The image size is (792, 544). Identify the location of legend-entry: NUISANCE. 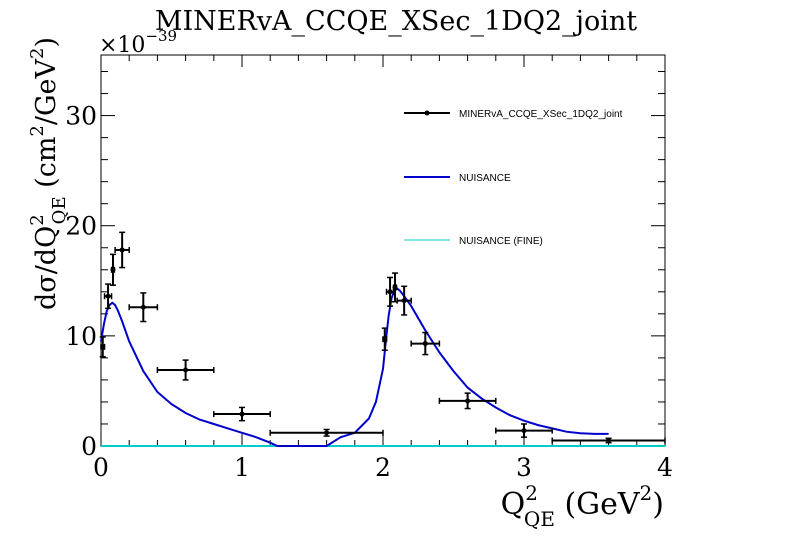
(457, 178).